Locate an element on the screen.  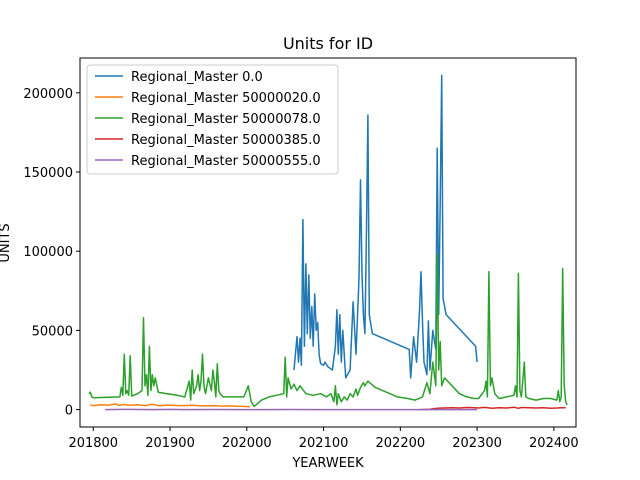
legend-label: Regional_Master 50000078.0 is located at coordinates (226, 119).